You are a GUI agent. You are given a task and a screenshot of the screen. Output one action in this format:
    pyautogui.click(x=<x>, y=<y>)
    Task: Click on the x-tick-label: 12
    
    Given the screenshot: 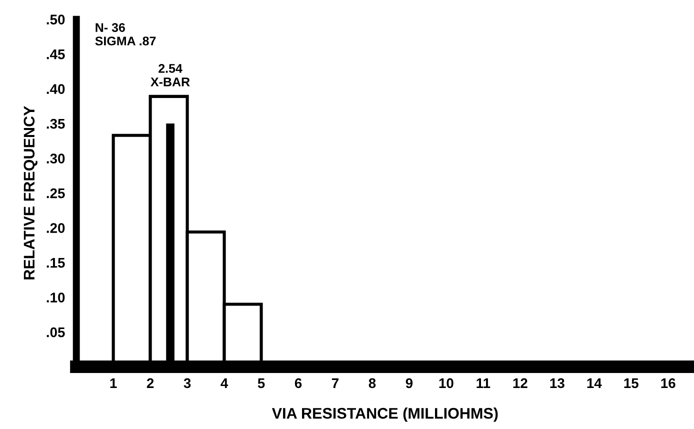 What is the action you would take?
    pyautogui.click(x=520, y=383)
    